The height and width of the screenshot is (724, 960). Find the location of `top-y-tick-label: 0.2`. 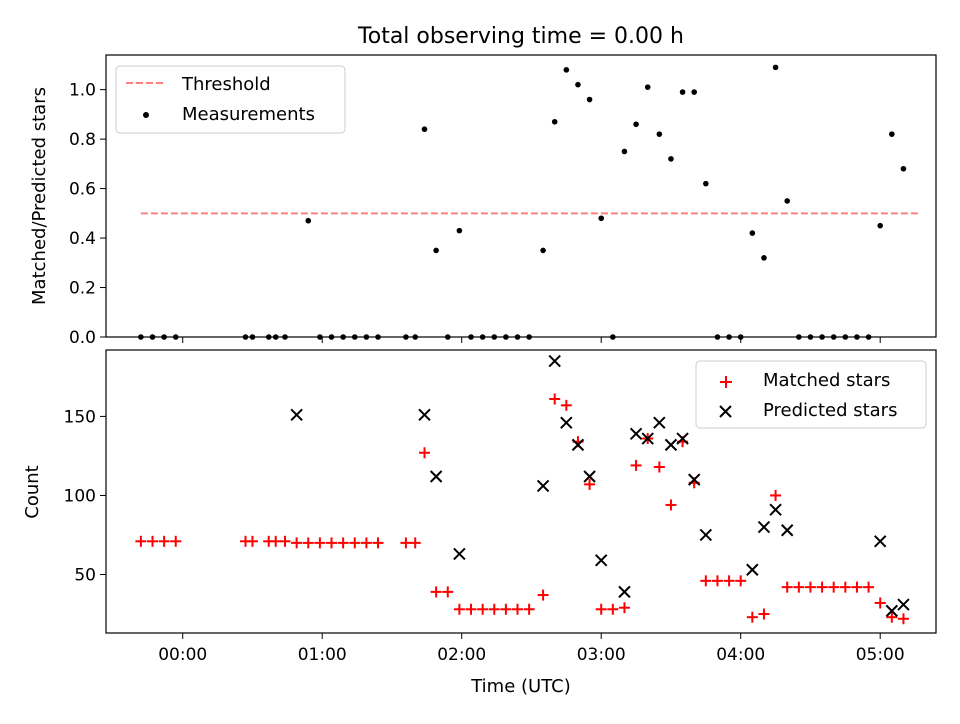

top-y-tick-label: 0.2 is located at coordinates (82, 289).